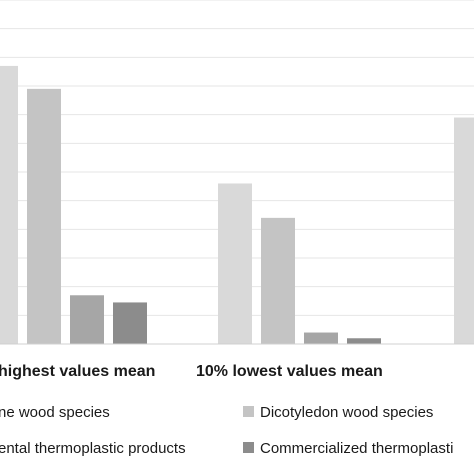 The image size is (474, 474). Describe the element at coordinates (356, 448) in the screenshot. I see `legend-label-3: Commercialized thermoplasti` at that location.